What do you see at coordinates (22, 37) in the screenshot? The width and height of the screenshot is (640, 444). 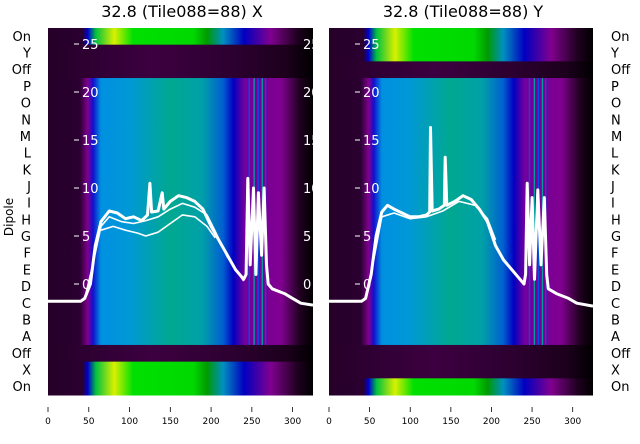 I see `row-label: On` at bounding box center [22, 37].